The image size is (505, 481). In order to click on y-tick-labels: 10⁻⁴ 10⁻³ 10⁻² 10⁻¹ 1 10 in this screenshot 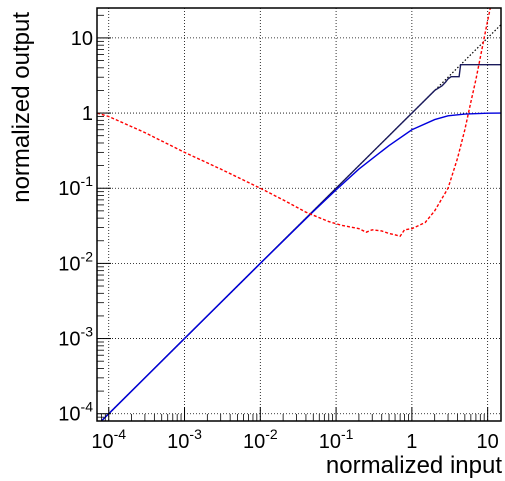, I will do `click(75, 227)`.